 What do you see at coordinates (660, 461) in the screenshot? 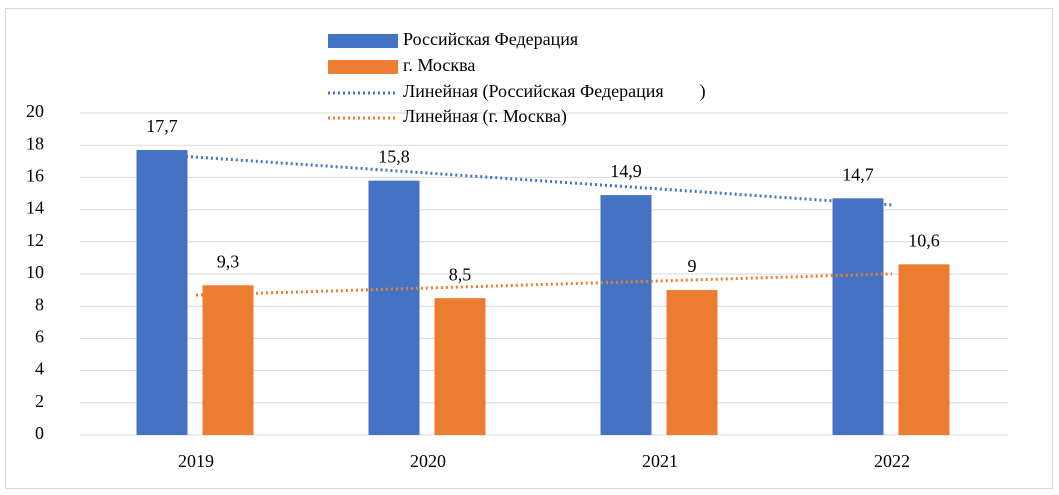
I see `x-tick-label: 2021` at bounding box center [660, 461].